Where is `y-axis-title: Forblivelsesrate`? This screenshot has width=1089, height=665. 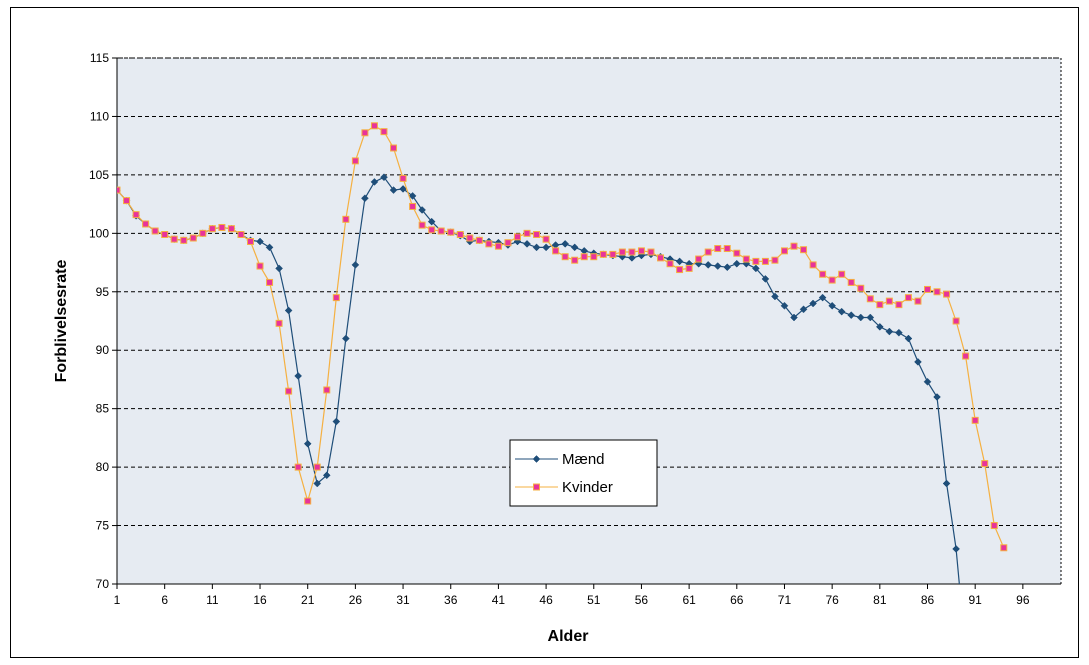 y-axis-title: Forblivelsesrate is located at coordinates (61, 321).